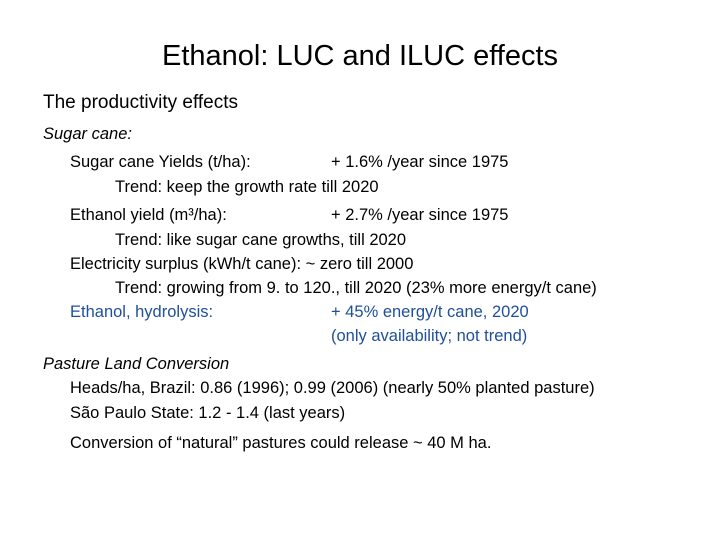  What do you see at coordinates (360, 56) in the screenshot?
I see `slide-title: Ethanol: LUC and ILUC effects` at bounding box center [360, 56].